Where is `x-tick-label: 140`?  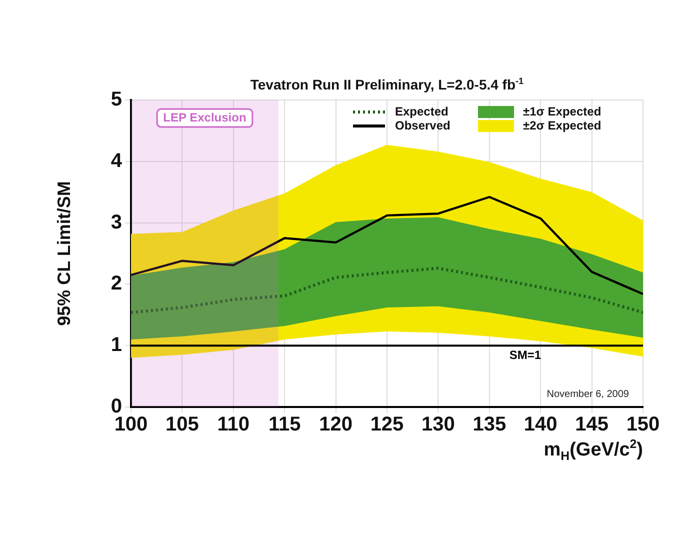 x-tick-label: 140 is located at coordinates (541, 425).